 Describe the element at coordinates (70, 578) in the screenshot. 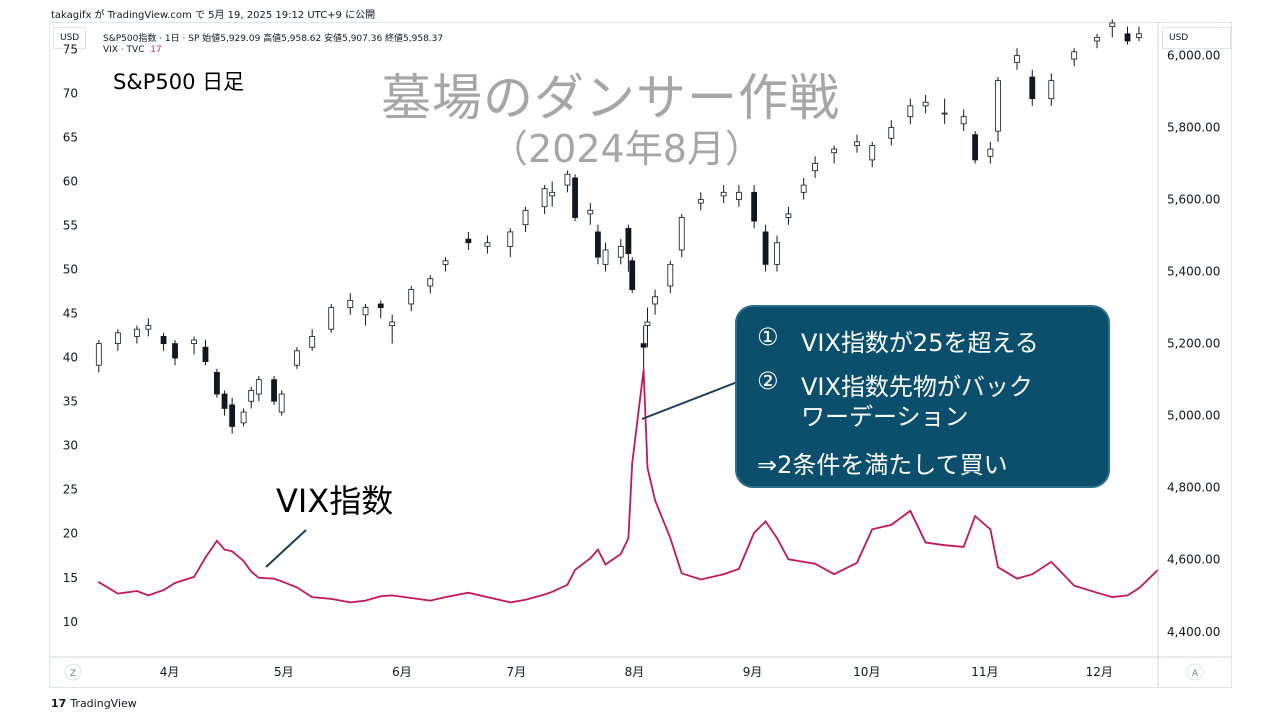

I see `left-tick-label: 15` at that location.